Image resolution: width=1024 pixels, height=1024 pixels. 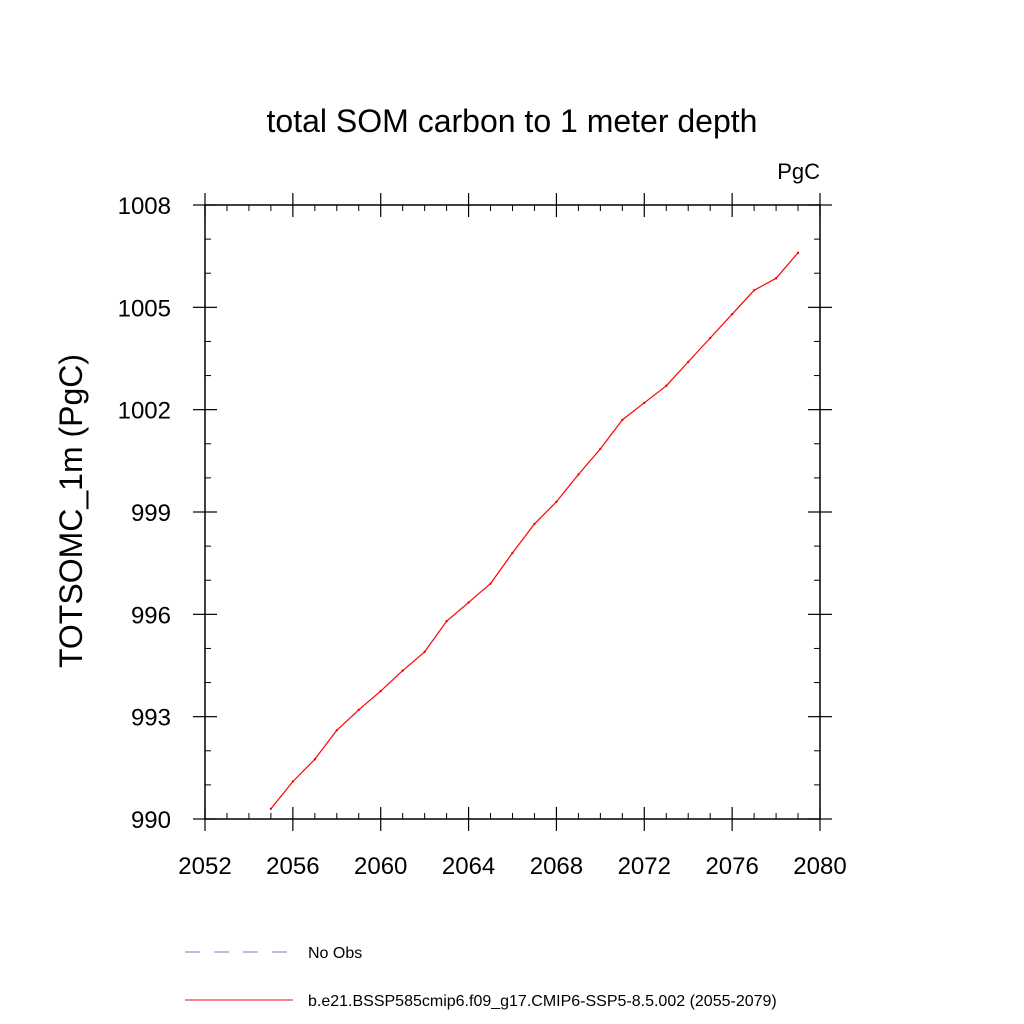 What do you see at coordinates (819, 866) in the screenshot?
I see `x-tick-label: 2080` at bounding box center [819, 866].